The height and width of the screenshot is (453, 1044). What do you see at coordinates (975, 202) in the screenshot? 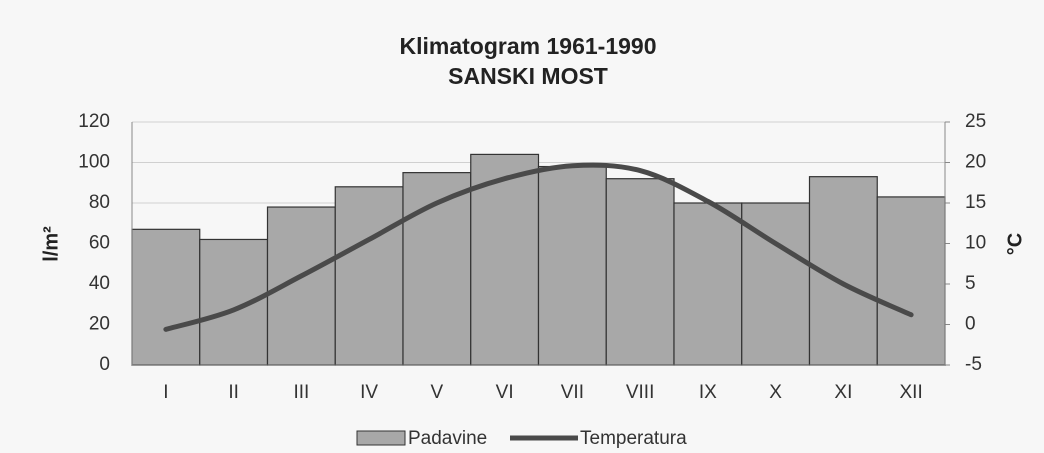
I see `y2-tick-label: 15` at bounding box center [975, 202].